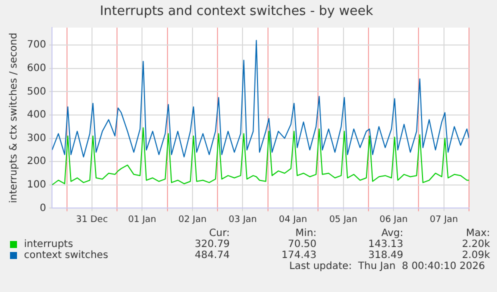 This screenshot has width=497, height=292. What do you see at coordinates (343, 219) in the screenshot?
I see `x-tick-label: 05 Jan` at bounding box center [343, 219].